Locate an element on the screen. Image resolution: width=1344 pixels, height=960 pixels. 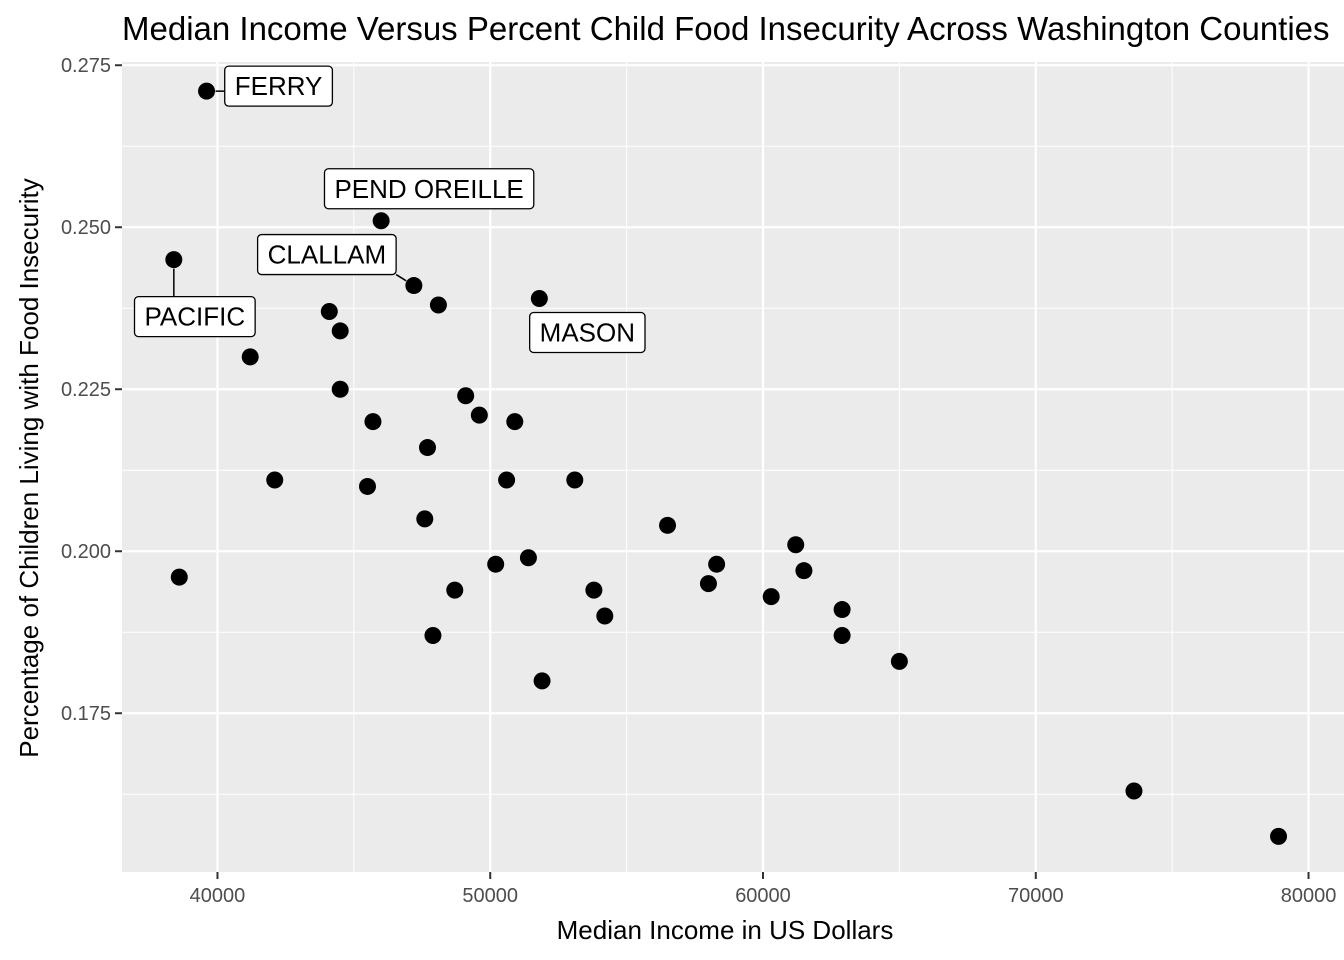
label-text: PACIFIC is located at coordinates (195, 317).